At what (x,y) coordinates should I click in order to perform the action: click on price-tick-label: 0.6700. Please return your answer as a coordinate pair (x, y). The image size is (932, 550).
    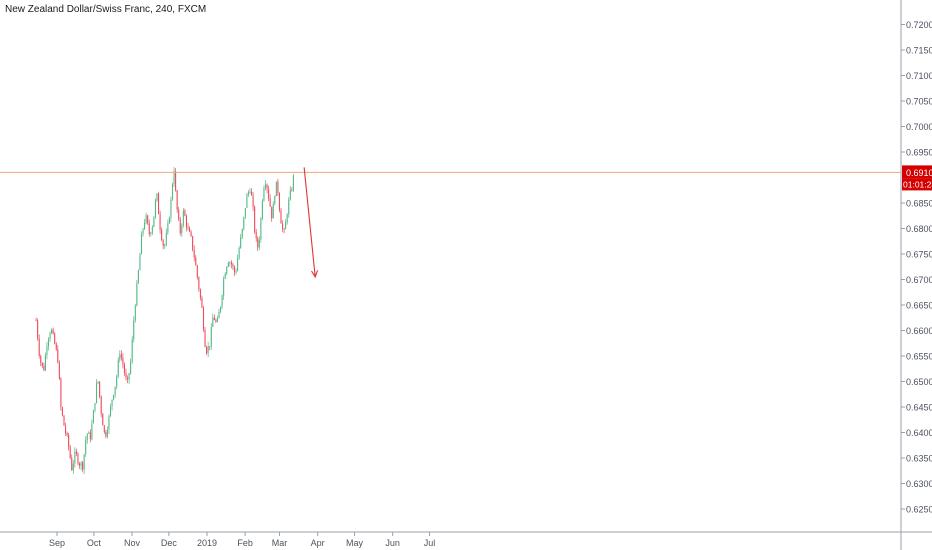
    Looking at the image, I should click on (919, 280).